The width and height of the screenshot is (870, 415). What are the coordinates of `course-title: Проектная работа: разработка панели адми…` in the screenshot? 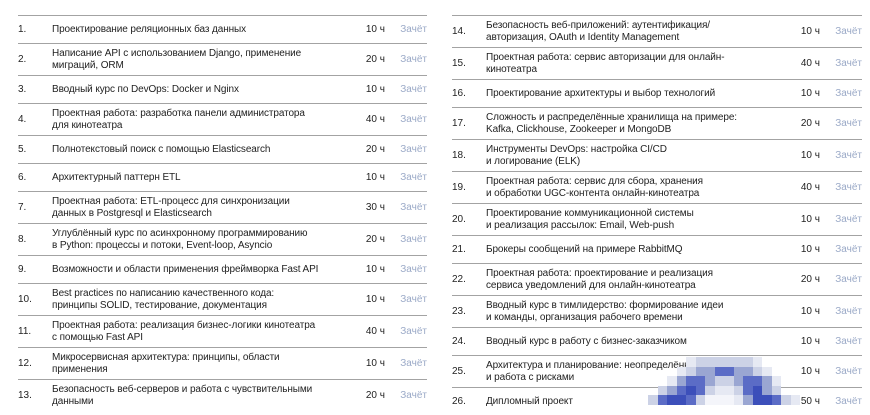 It's located at (178, 119).